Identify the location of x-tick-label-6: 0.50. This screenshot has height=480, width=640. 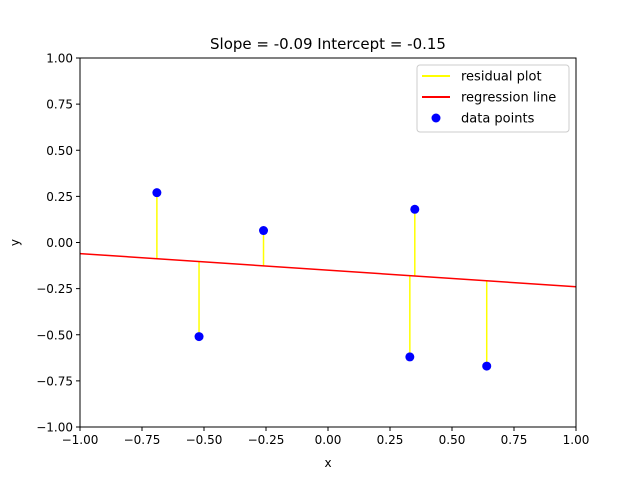
(452, 440).